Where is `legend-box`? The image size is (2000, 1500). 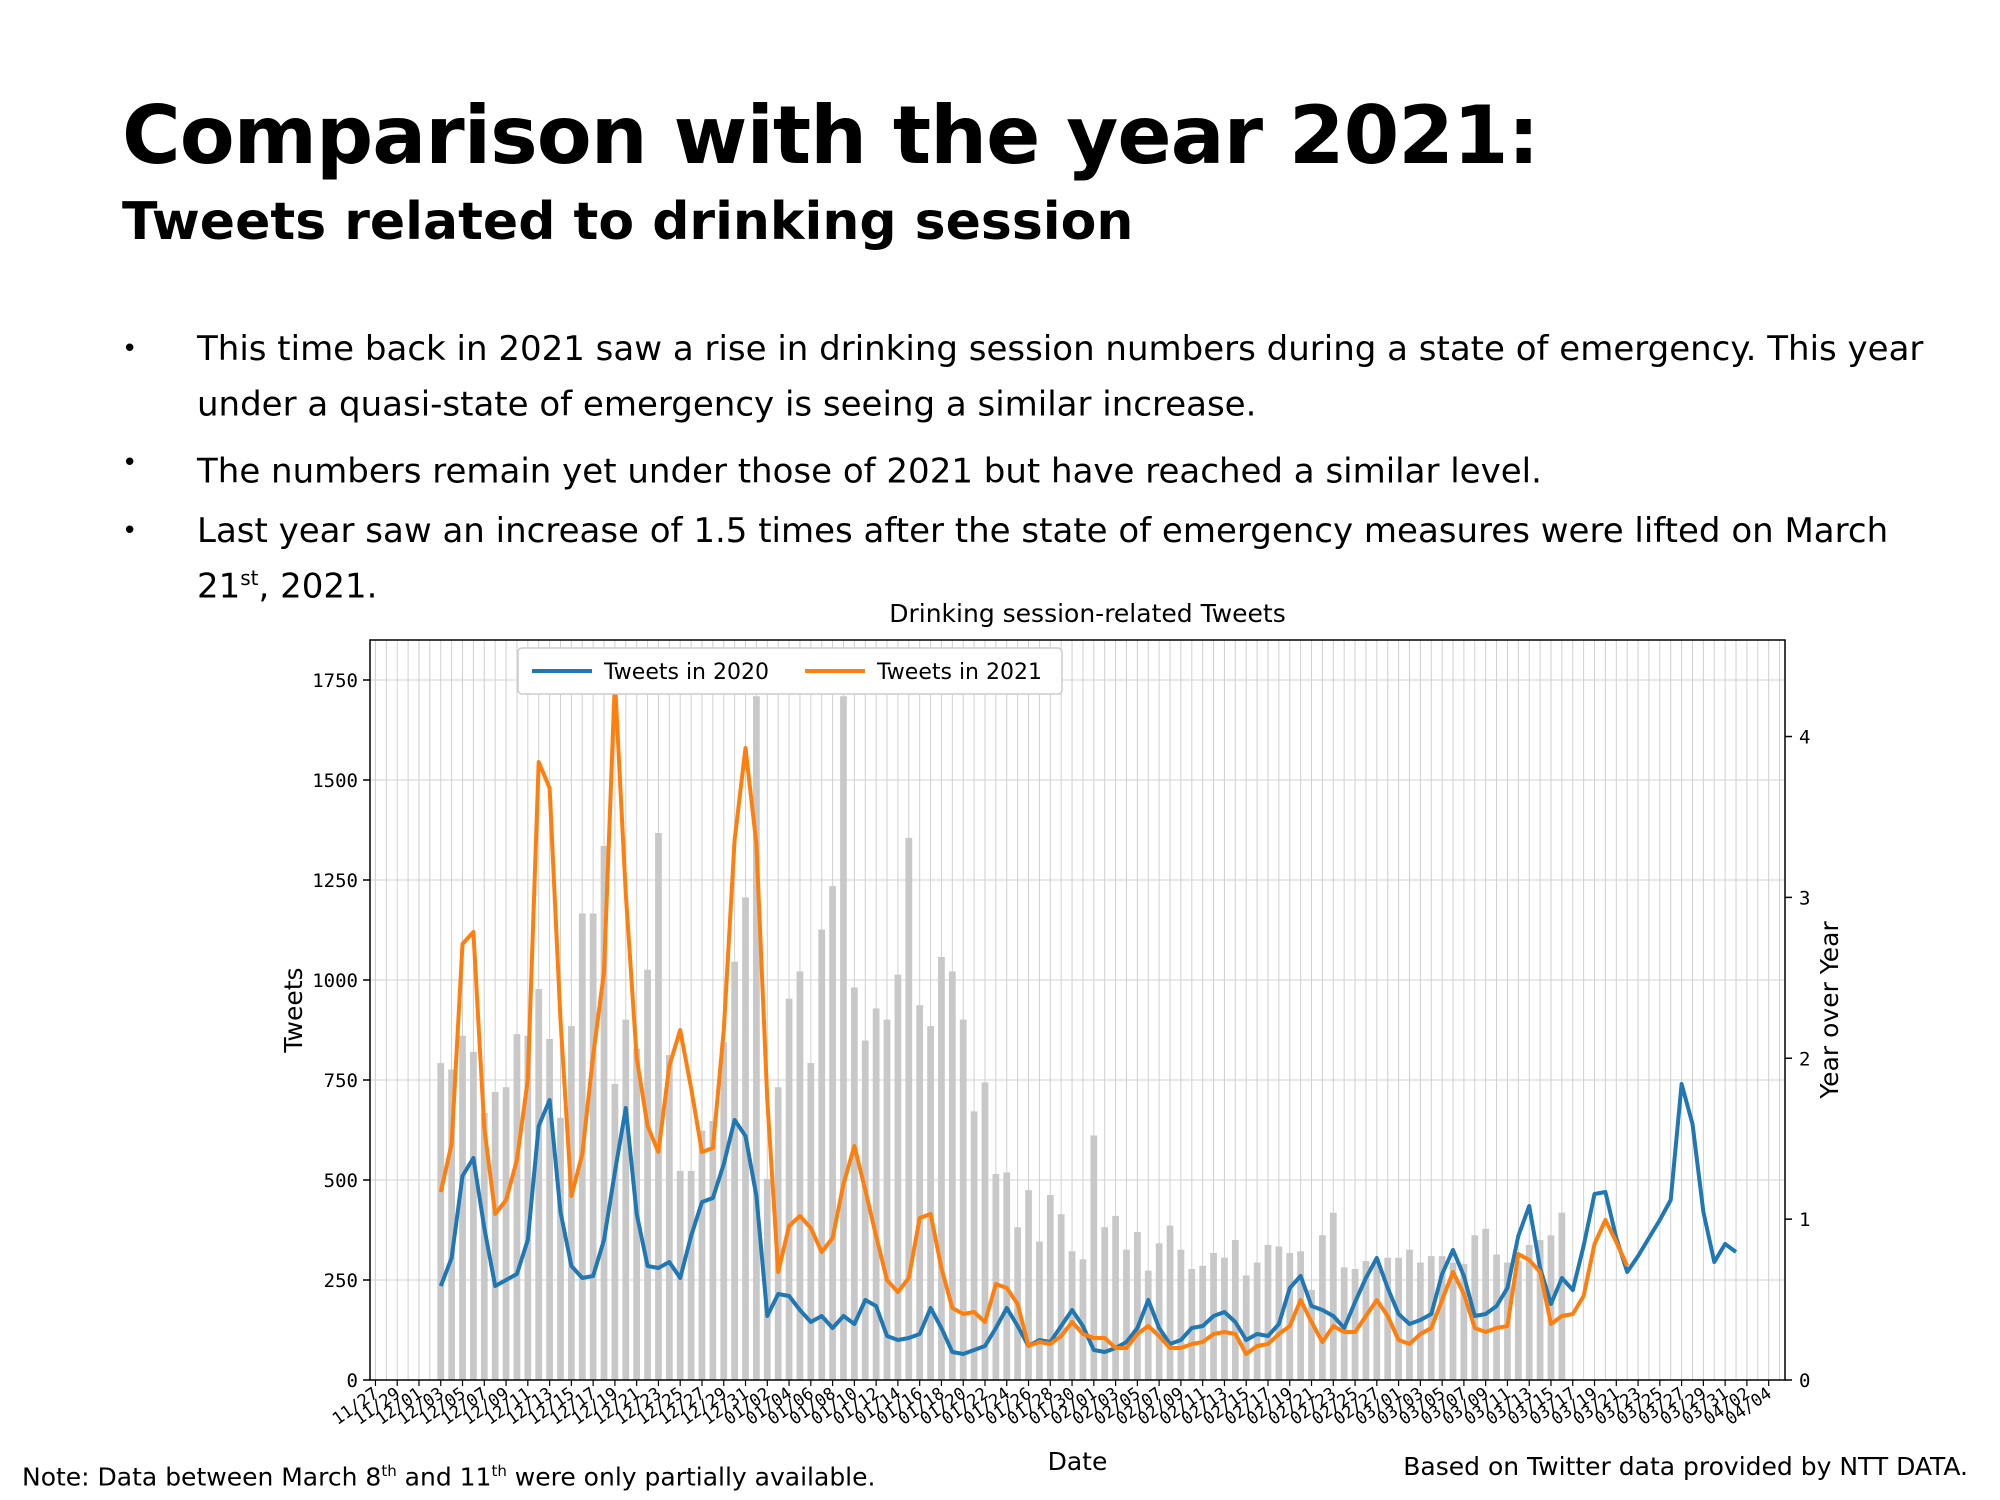
legend-box is located at coordinates (790, 671).